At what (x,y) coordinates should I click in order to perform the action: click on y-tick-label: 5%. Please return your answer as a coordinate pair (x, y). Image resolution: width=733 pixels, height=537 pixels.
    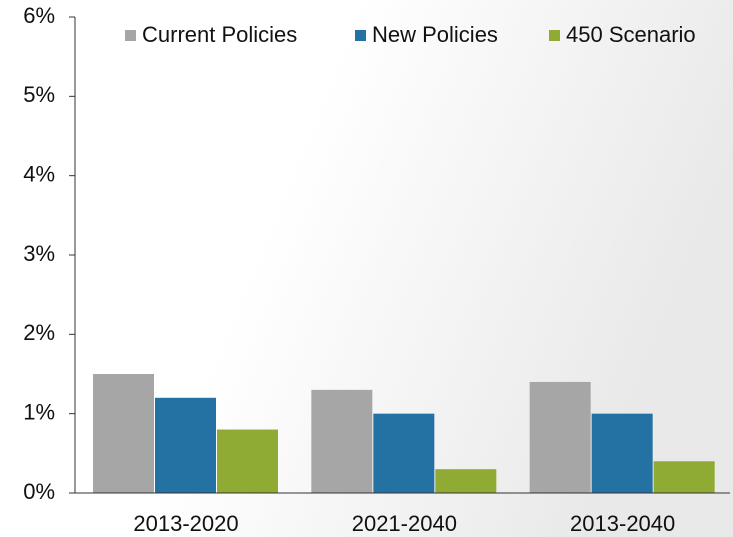
    Looking at the image, I should click on (39, 94).